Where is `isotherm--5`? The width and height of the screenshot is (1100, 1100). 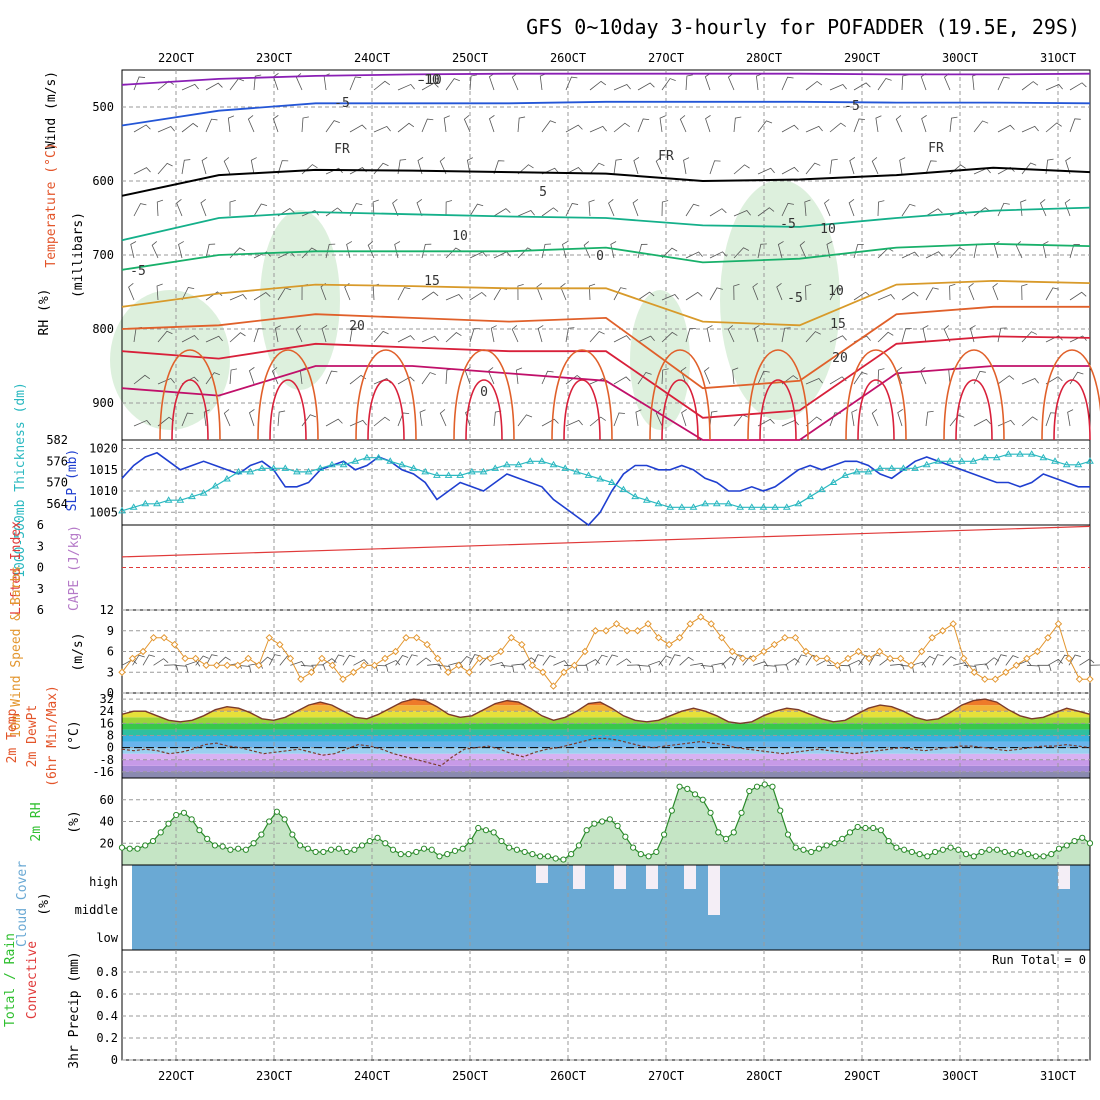
isotherm--5 is located at coordinates (606, 113).